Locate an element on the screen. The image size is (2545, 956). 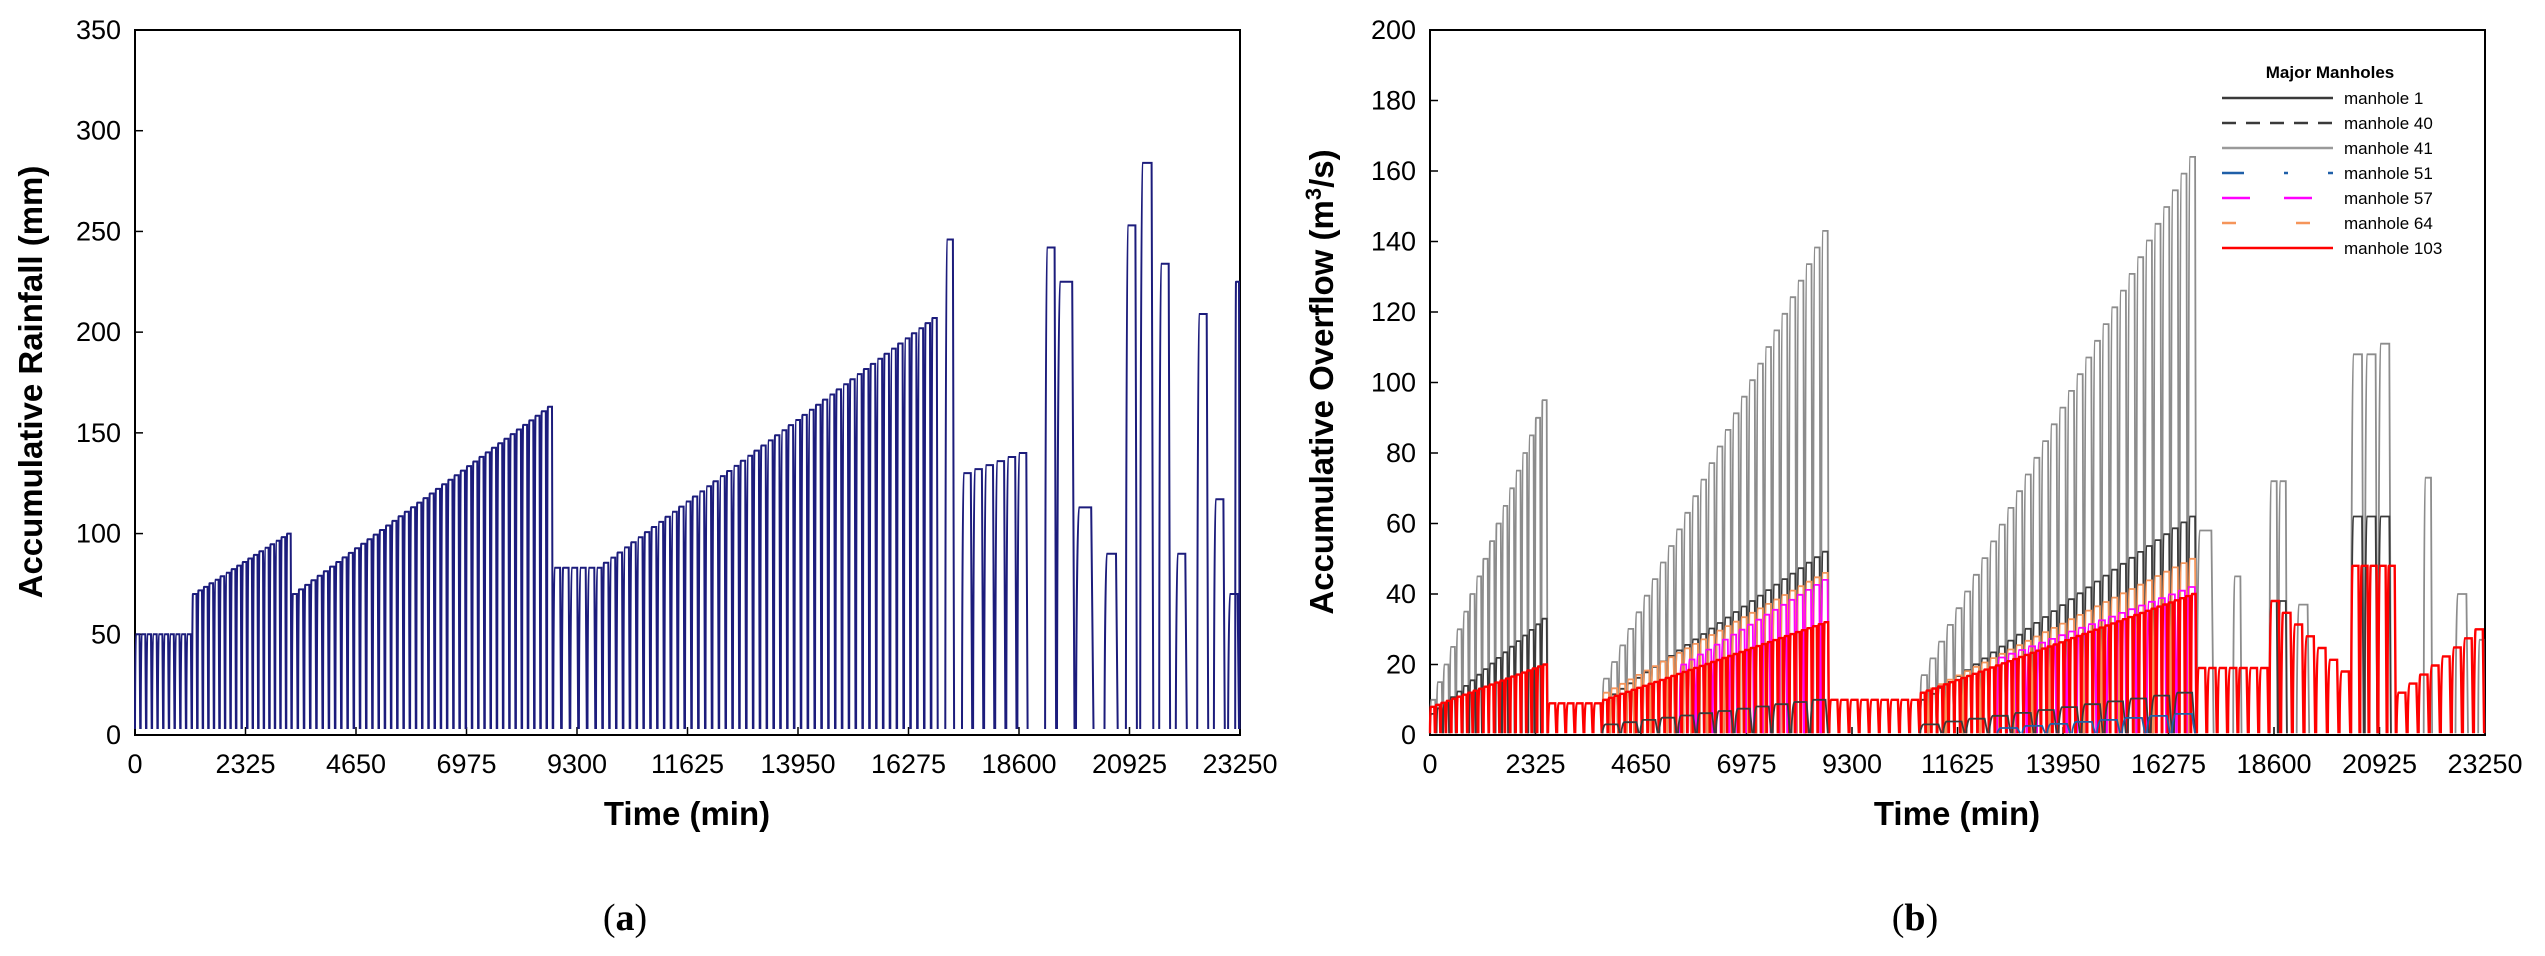
y-tick-label-0: 50 is located at coordinates (106, 634).